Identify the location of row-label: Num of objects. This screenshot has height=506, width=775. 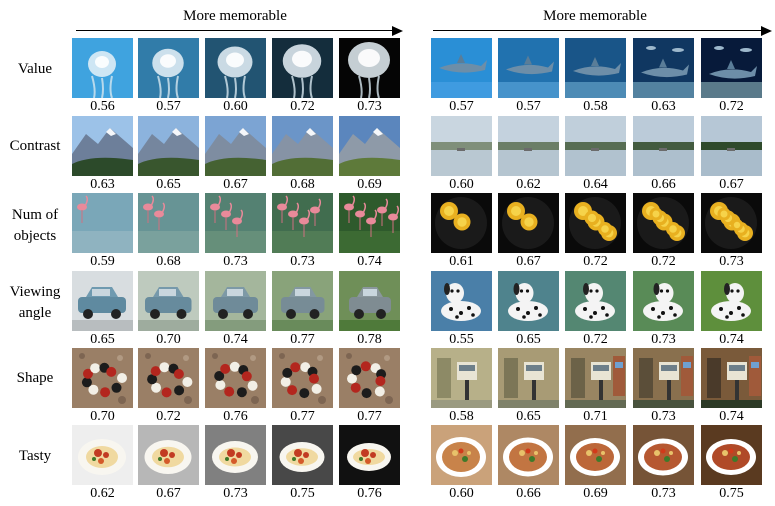
(35, 225).